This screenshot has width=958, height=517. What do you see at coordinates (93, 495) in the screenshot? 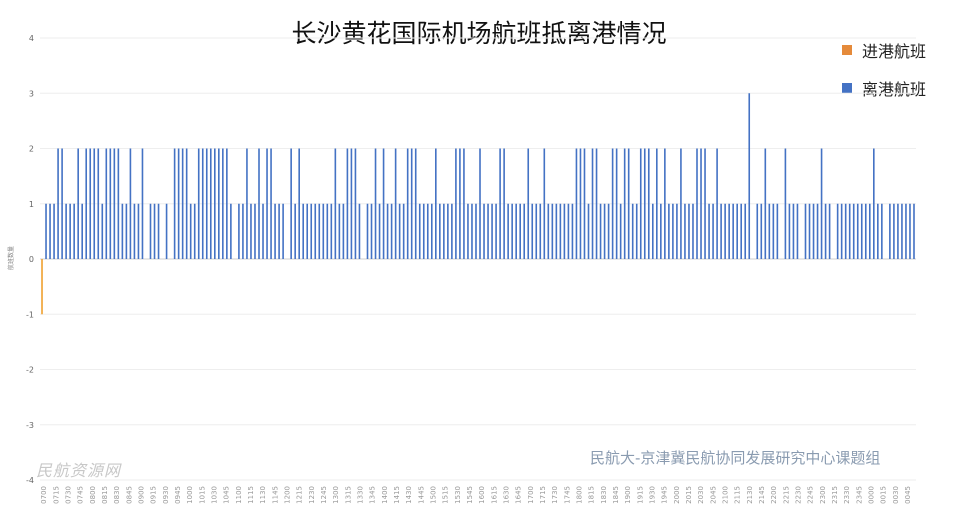
I see `x-tick-label: 0800` at bounding box center [93, 495].